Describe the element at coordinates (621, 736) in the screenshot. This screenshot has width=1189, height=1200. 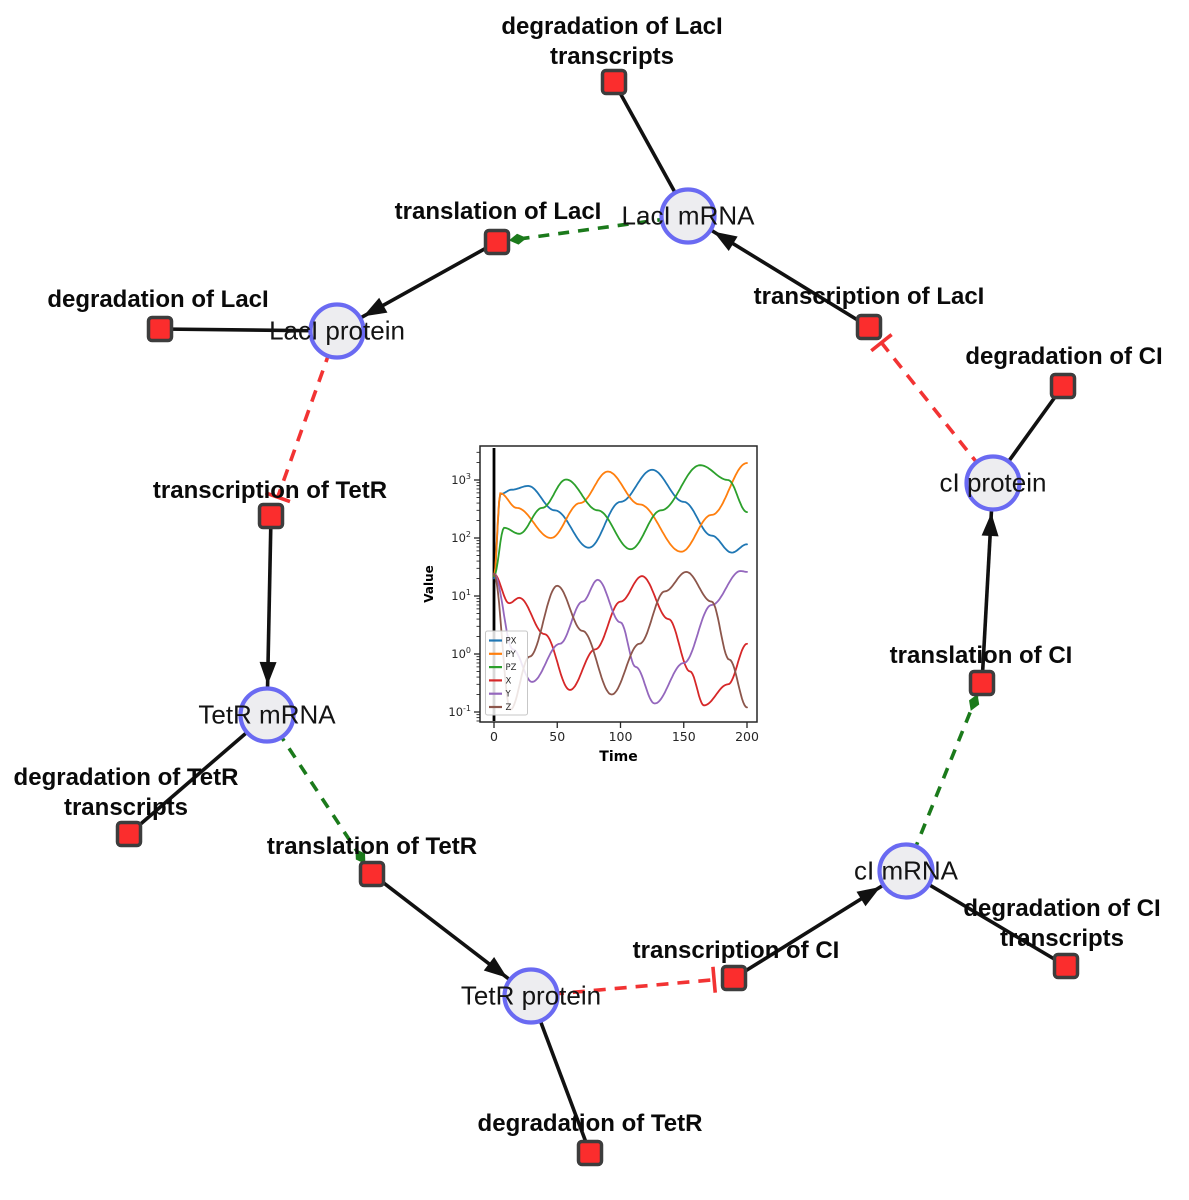
I see `x-tick-label: 100` at that location.